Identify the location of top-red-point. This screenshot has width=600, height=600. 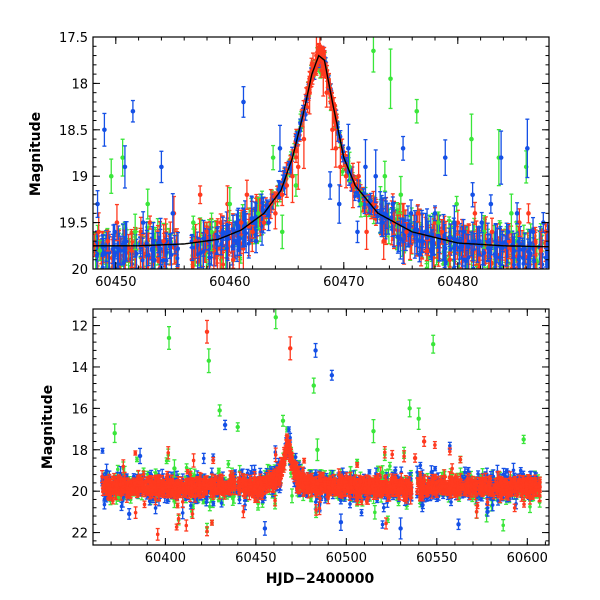
(128, 248).